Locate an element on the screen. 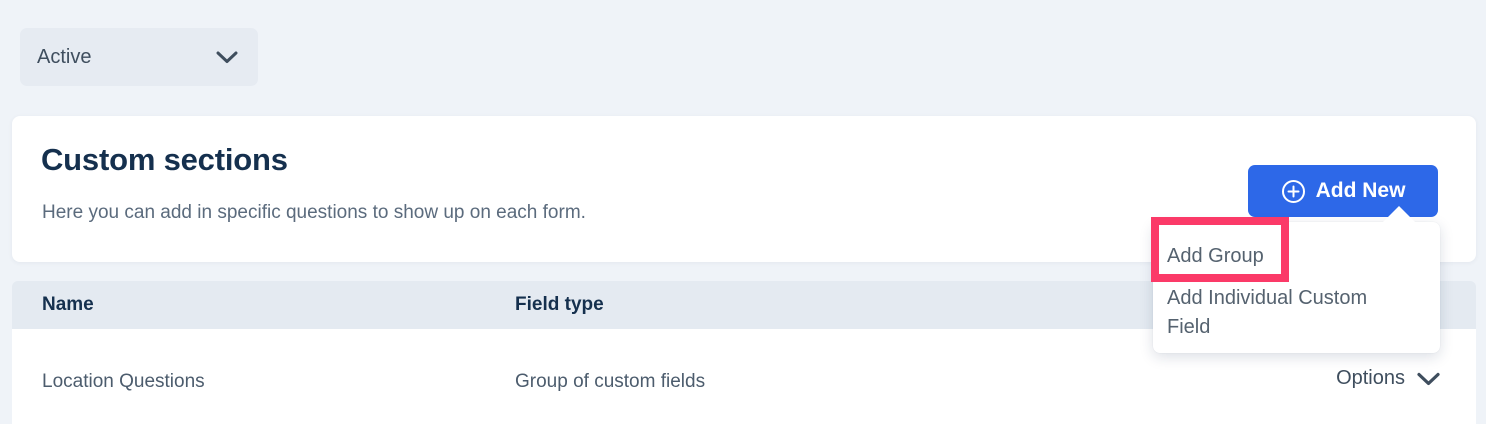 The width and height of the screenshot is (1486, 424). menu-item-add-individual-custom-field: Add Individual Custom Field is located at coordinates (1267, 312).